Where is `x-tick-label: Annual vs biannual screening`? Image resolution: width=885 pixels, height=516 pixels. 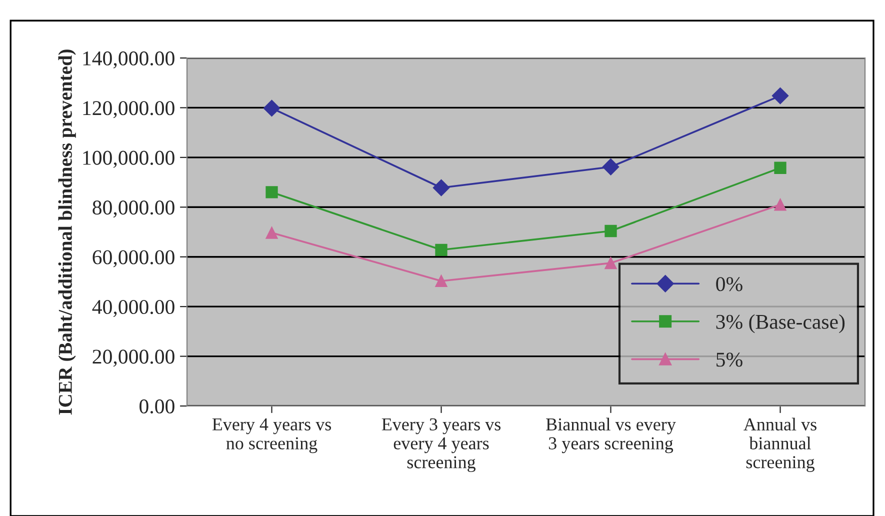
x-tick-label: Annual vs biannual screening is located at coordinates (780, 445).